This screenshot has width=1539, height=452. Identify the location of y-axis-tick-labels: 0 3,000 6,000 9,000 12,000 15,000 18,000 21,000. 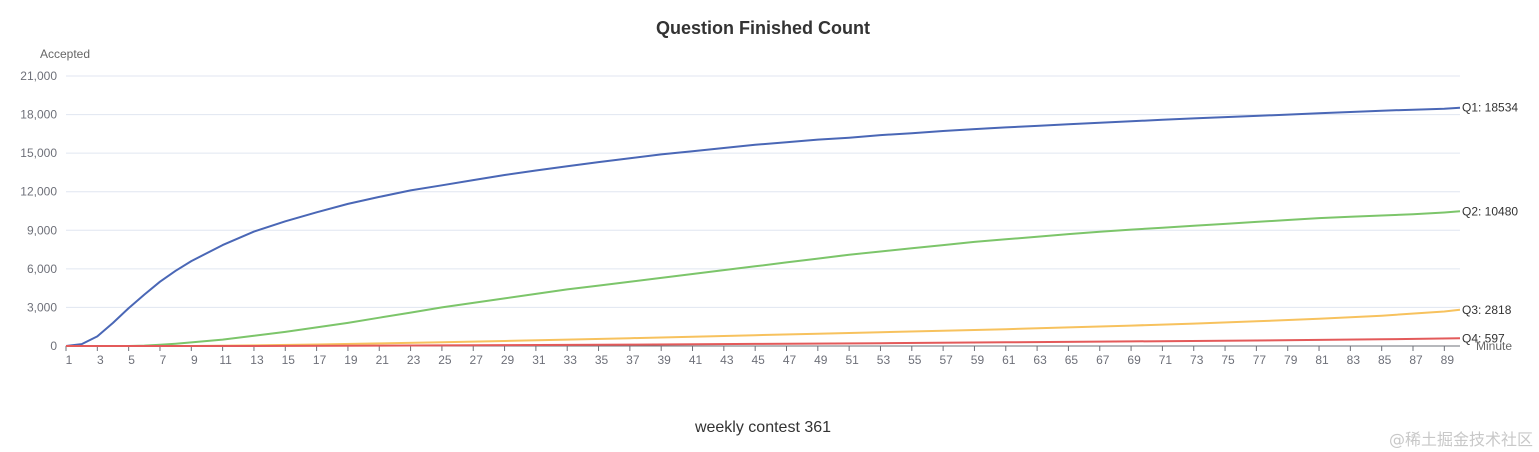
(38, 211).